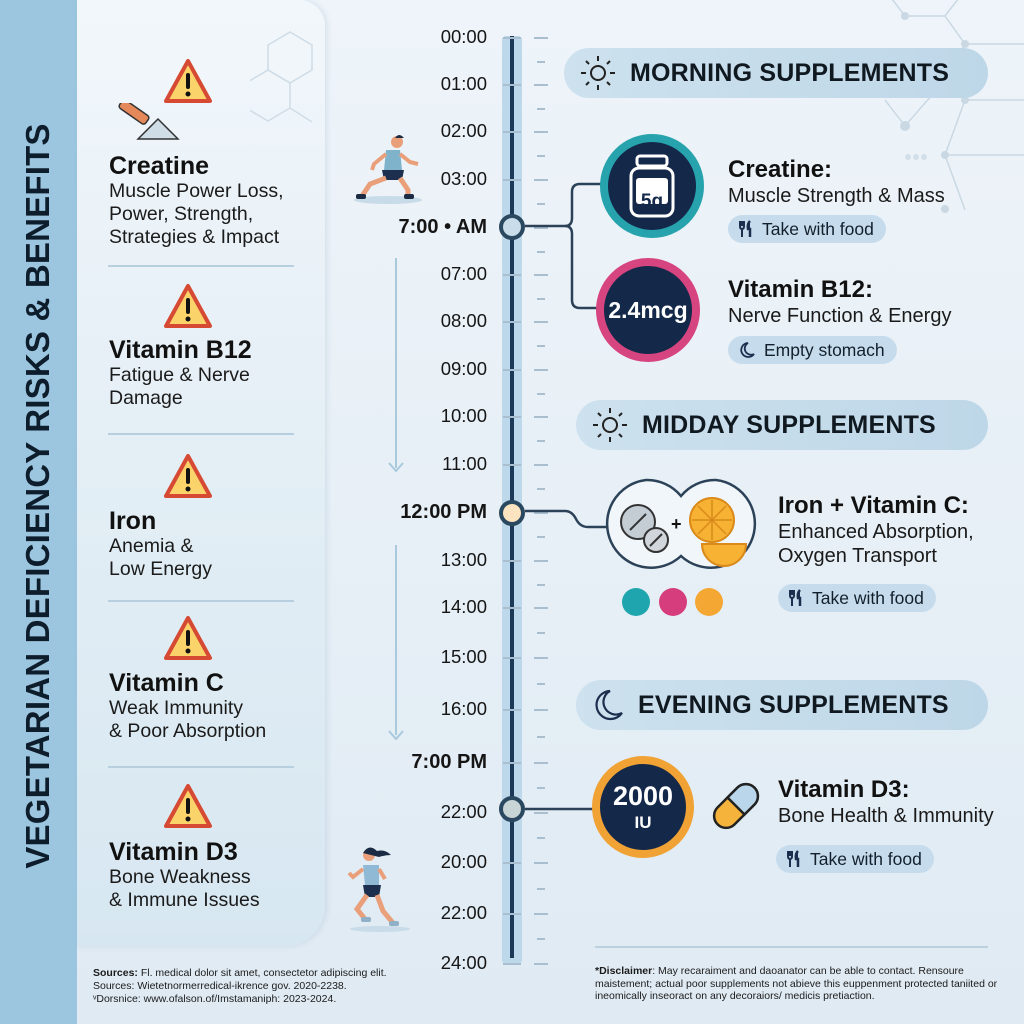 Image resolution: width=1024 pixels, height=1024 pixels. What do you see at coordinates (512, 513) in the screenshot?
I see `timeline-node-midday` at bounding box center [512, 513].